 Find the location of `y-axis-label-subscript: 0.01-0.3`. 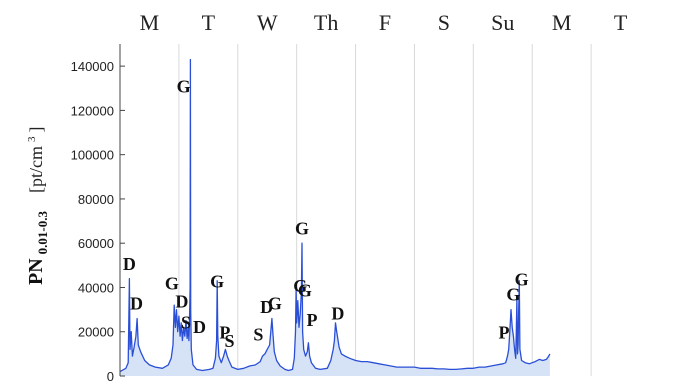

y-axis-label-subscript: 0.01-0.3 is located at coordinates (42, 232).